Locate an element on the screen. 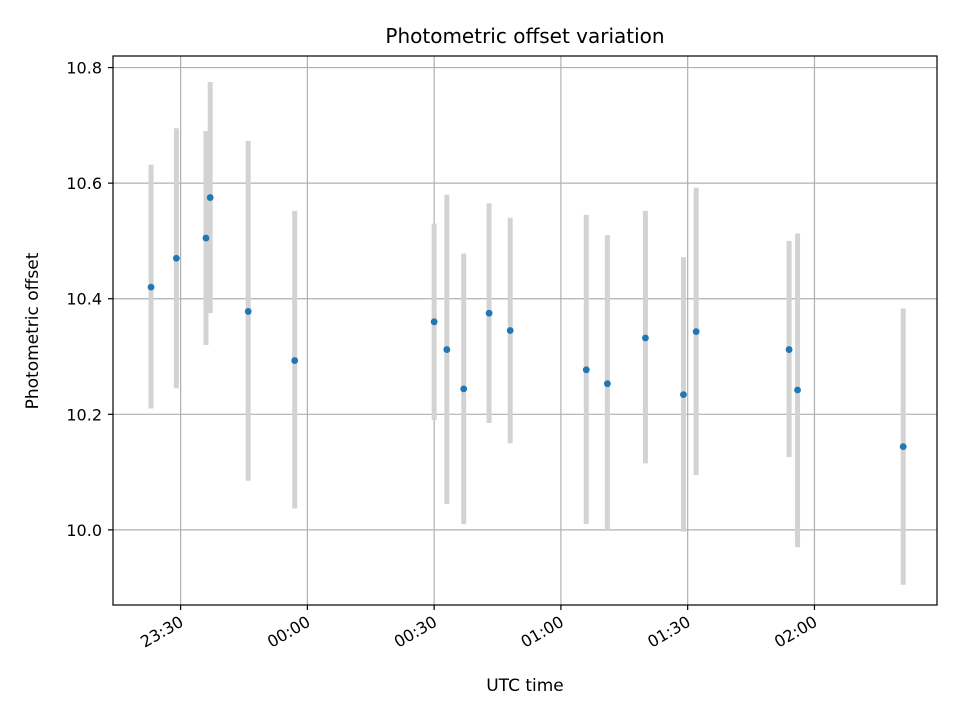 The height and width of the screenshot is (720, 960). y-axis: 10.0 10.2 10.4 10.6 10.8 is located at coordinates (89, 299).